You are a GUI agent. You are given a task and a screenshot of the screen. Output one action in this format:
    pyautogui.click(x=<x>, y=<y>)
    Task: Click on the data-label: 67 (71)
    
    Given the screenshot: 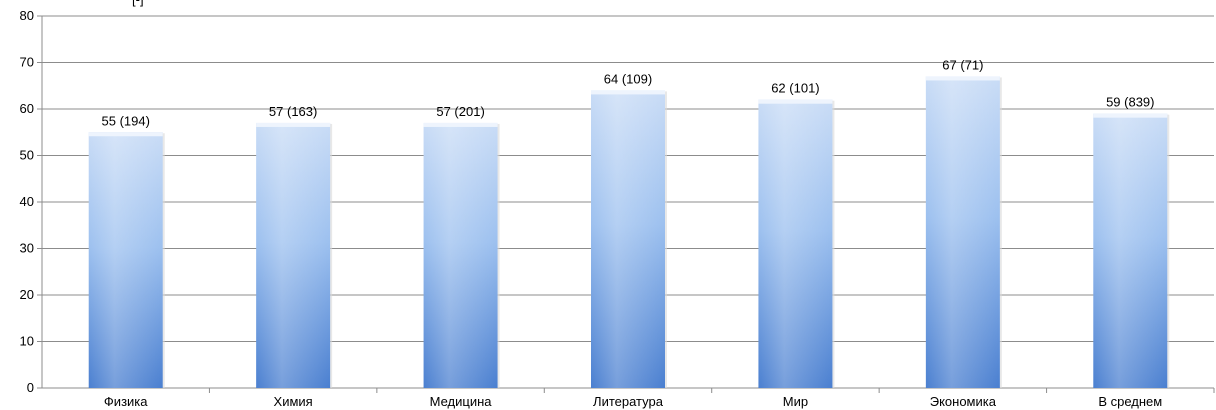 What is the action you would take?
    pyautogui.click(x=962, y=64)
    